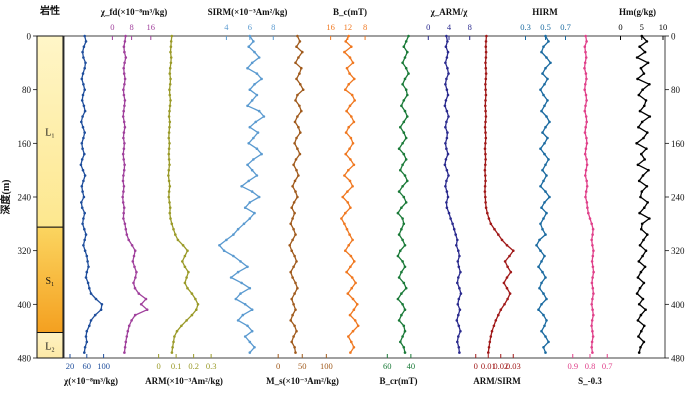 The image size is (700, 418). I want to click on tick-label-arm: 0.2, so click(193, 366).